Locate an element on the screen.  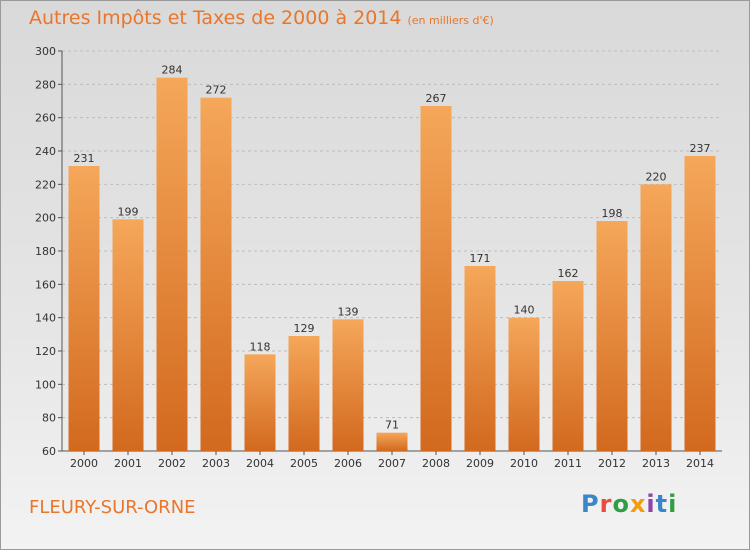
x-tick-label-2014: 2014 is located at coordinates (700, 463).